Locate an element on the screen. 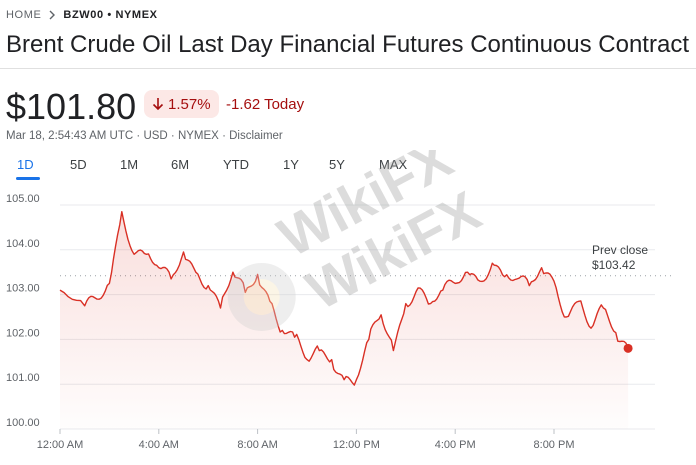 This screenshot has height=465, width=696. x-tick-label: 8:00 AM is located at coordinates (257, 445).